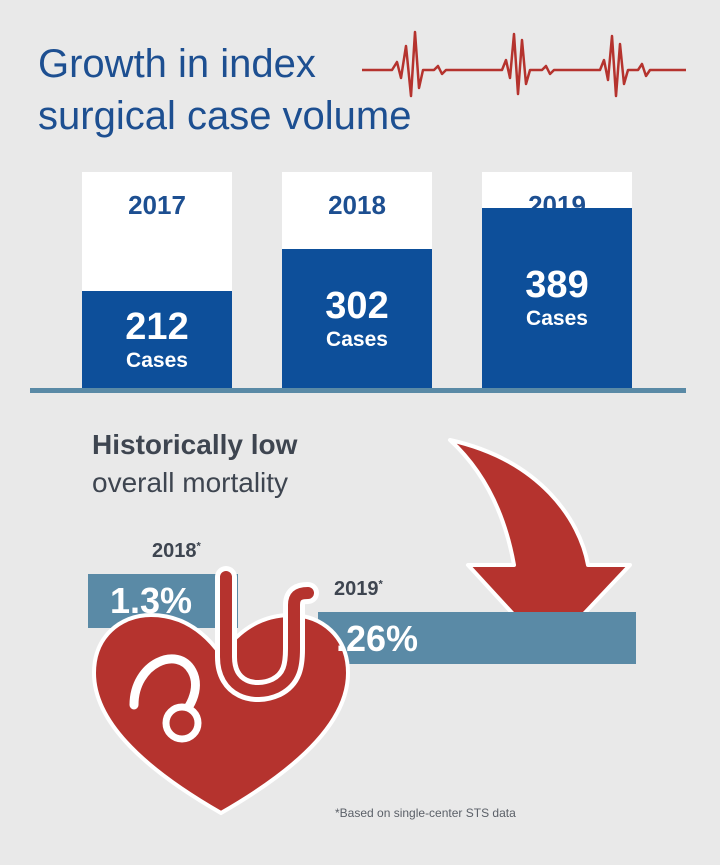  What do you see at coordinates (221, 691) in the screenshot?
I see `heart-stethoscope-icon` at bounding box center [221, 691].